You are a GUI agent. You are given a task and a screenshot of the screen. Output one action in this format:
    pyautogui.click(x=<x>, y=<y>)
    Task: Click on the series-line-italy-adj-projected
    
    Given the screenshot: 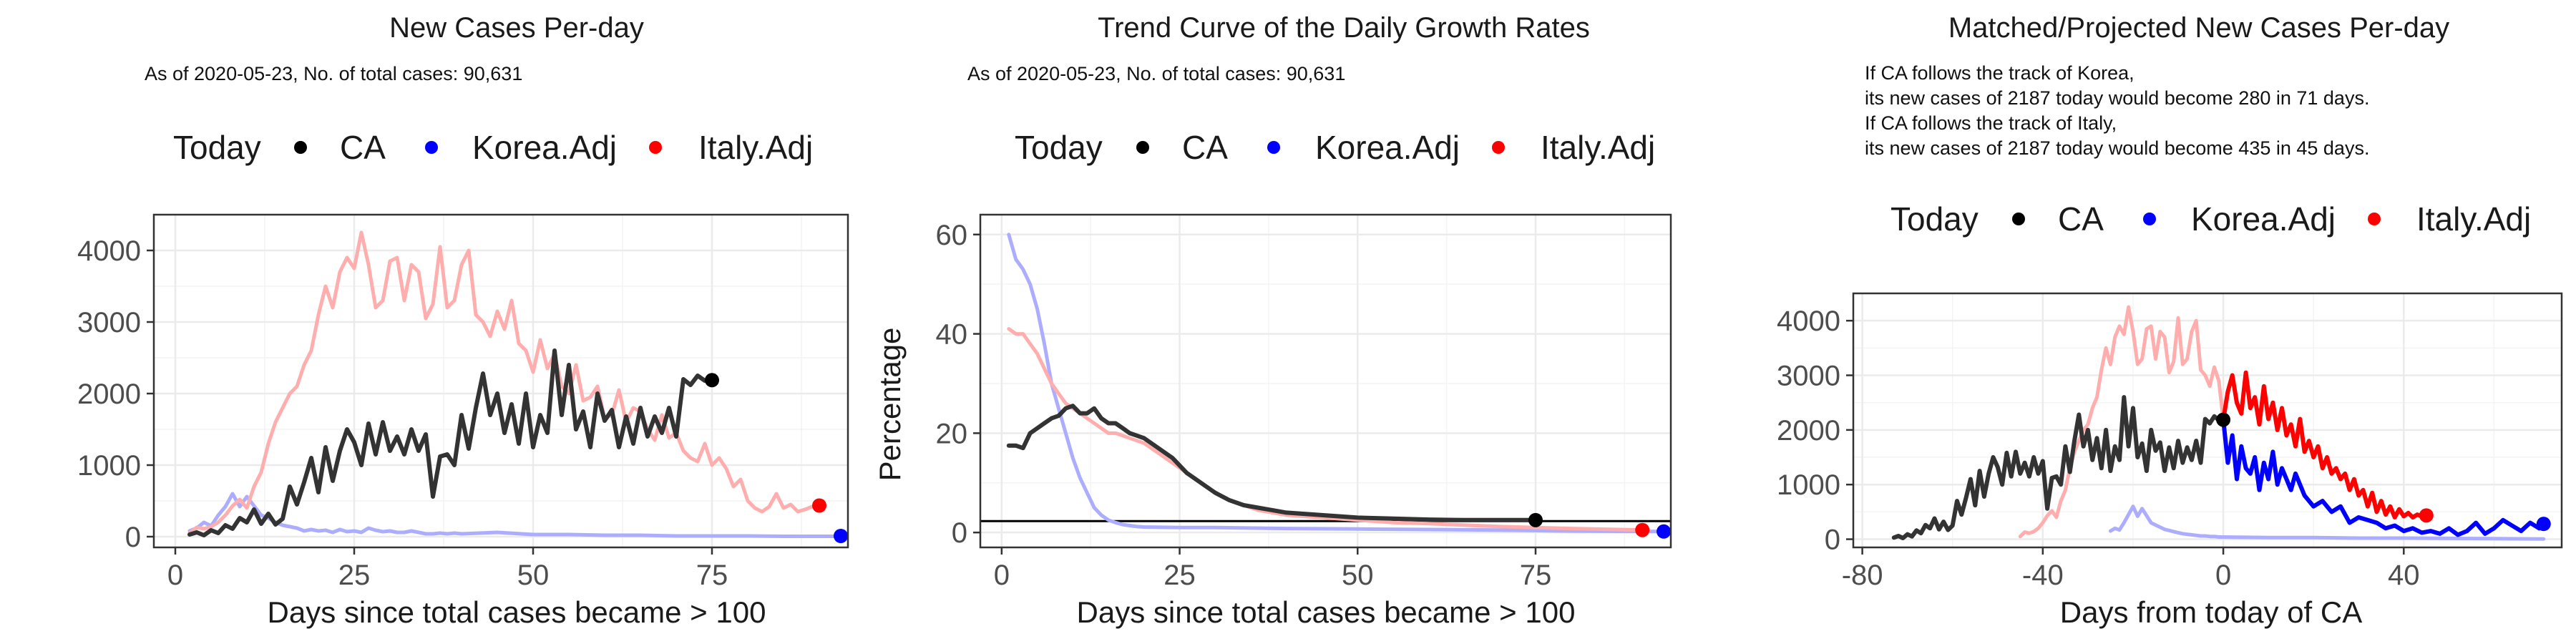 What is the action you would take?
    pyautogui.click(x=2325, y=444)
    